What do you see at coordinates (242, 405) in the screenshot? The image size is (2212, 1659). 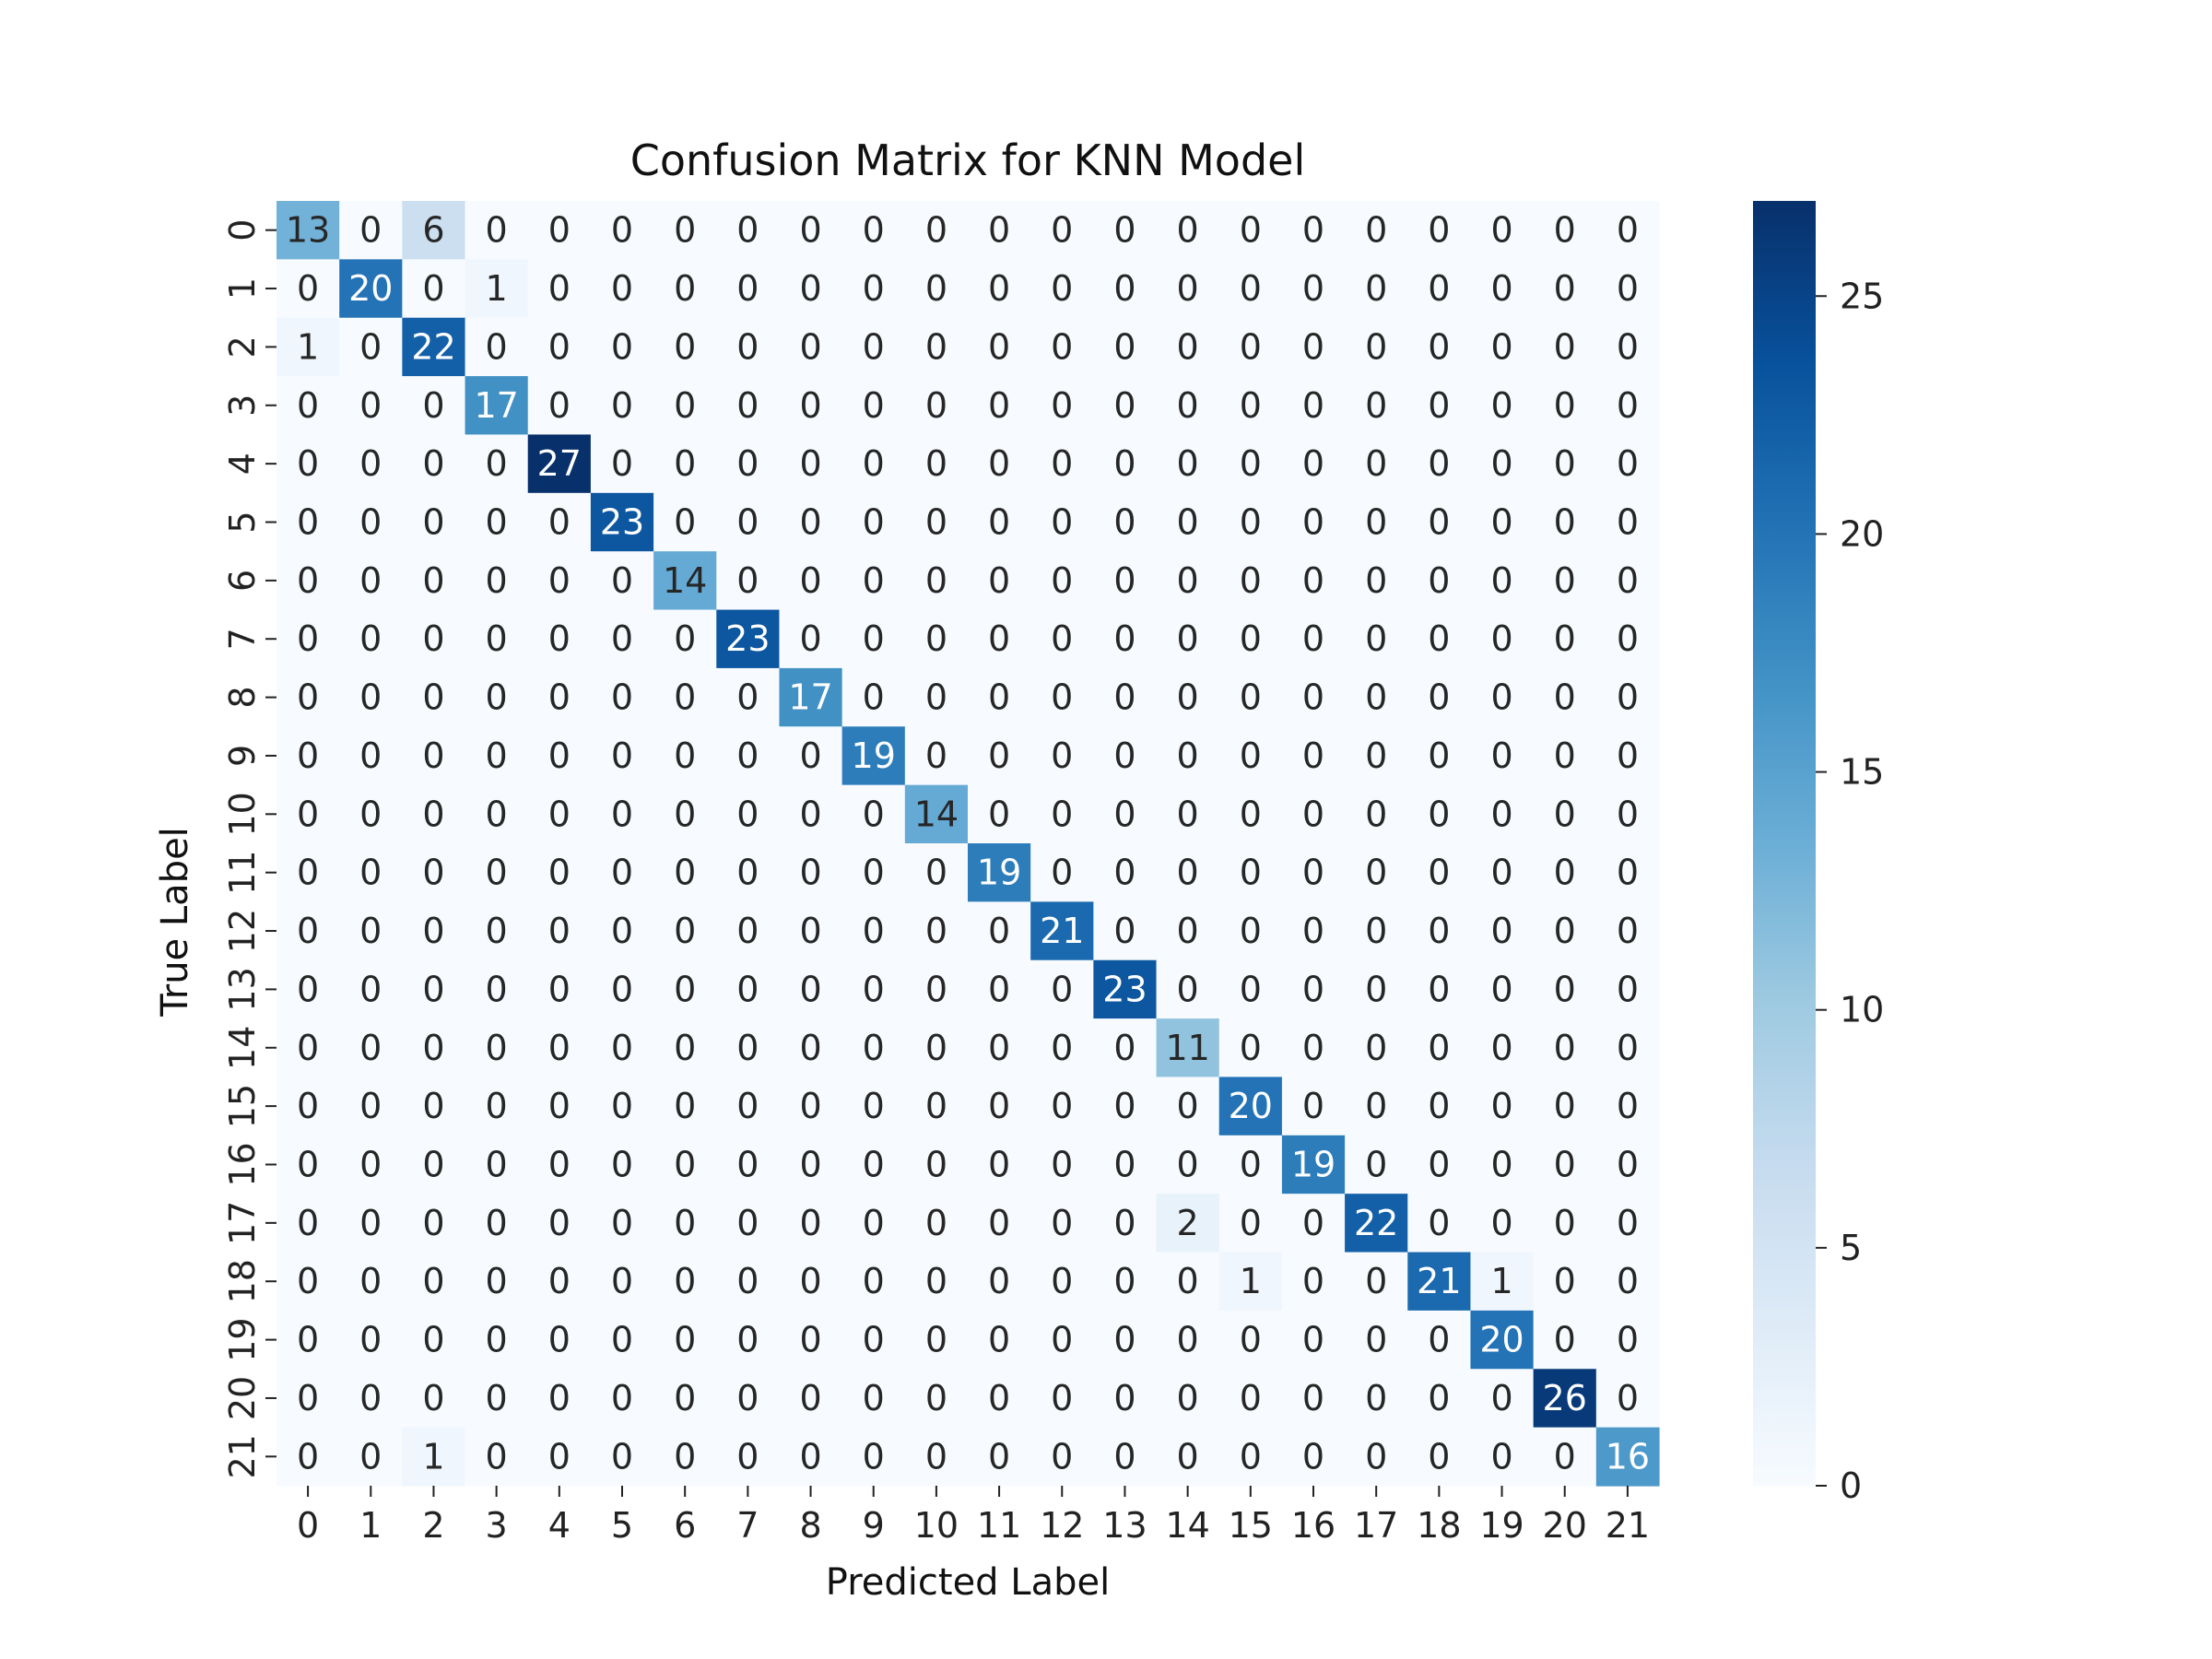 I see `y-tick-label: 3` at bounding box center [242, 405].